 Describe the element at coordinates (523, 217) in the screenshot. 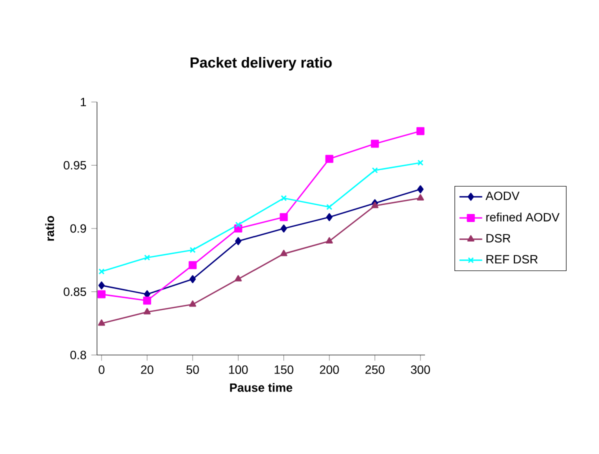

I see `legend-label: refined AODV` at that location.